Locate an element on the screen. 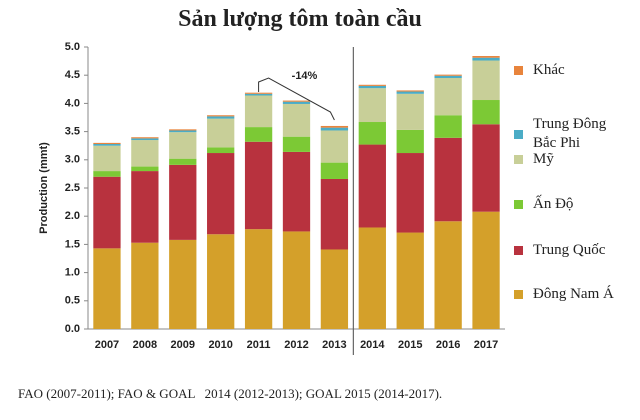 This screenshot has height=420, width=640. bracket is located at coordinates (296, 99).